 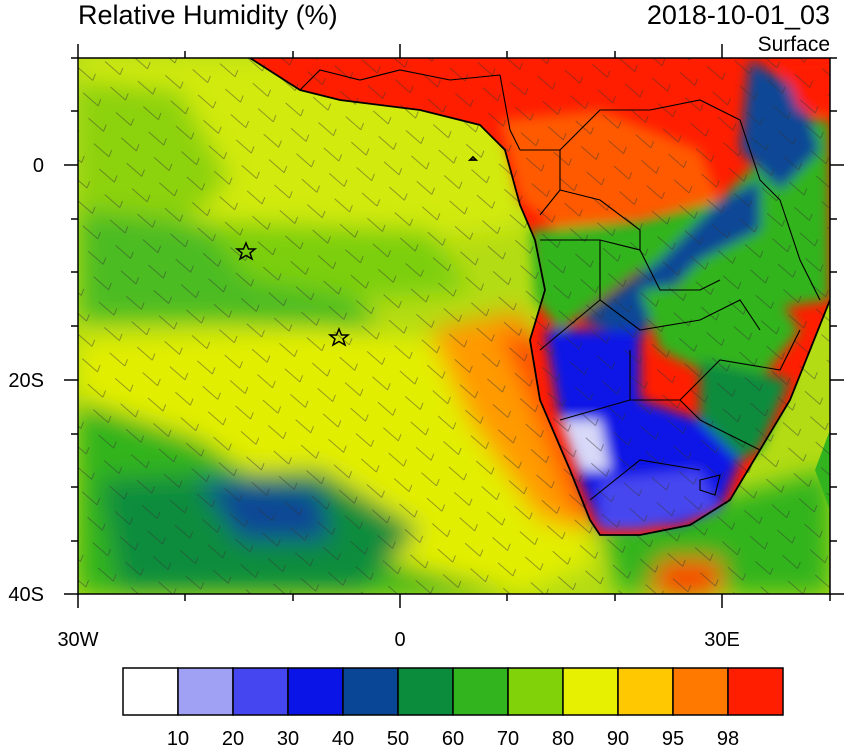 What do you see at coordinates (738, 15) in the screenshot?
I see `valid-time: 2018-10-01_03` at bounding box center [738, 15].